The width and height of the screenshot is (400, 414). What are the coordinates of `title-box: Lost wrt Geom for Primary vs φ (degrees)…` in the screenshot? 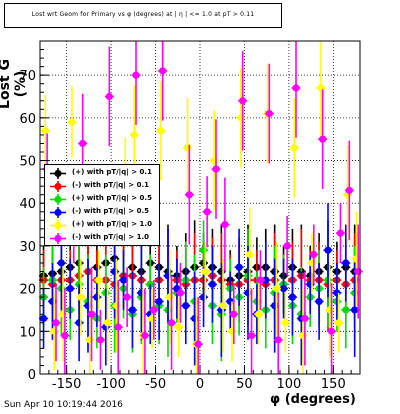 It's located at (143, 15).